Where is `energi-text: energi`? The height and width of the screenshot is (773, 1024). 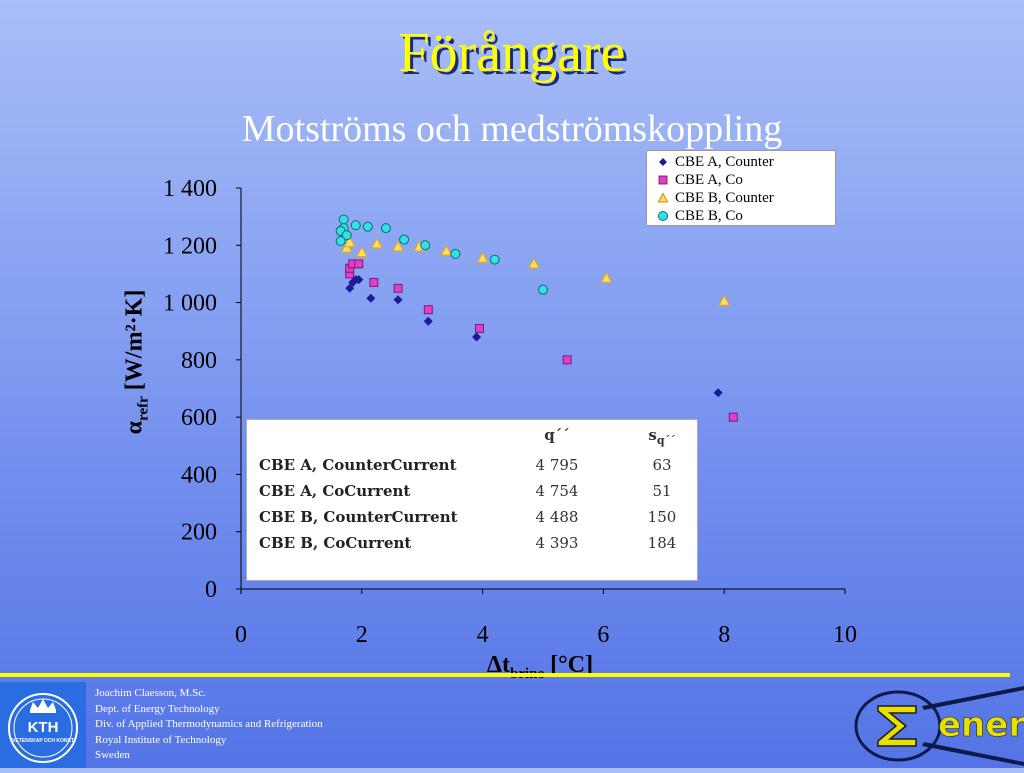 energi-text: energi is located at coordinates (981, 725).